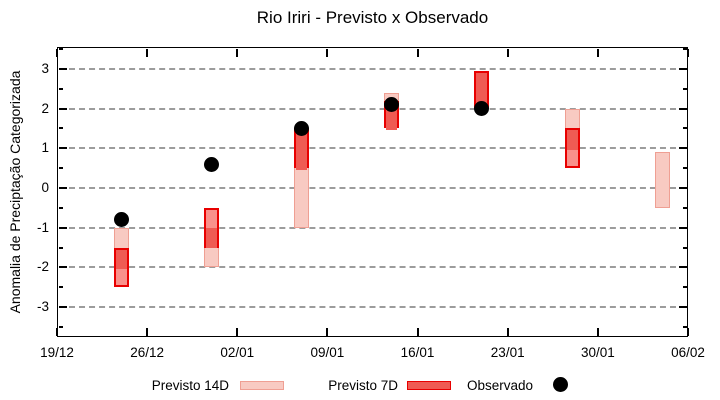 The image size is (720, 400). Describe the element at coordinates (363, 385) in the screenshot. I see `legend-label-previsto-7d: Previsto 7D` at that location.